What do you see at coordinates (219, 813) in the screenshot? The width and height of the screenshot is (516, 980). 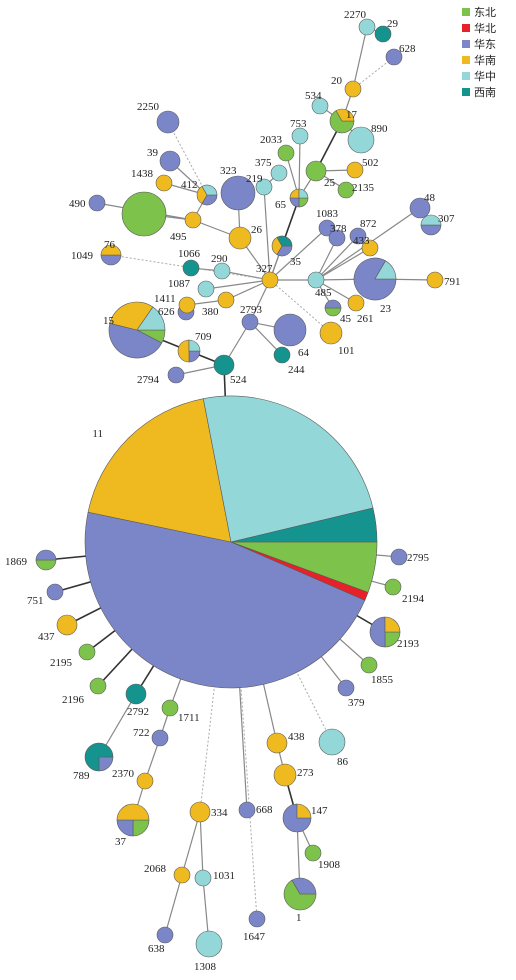 I see `node-label-334: 334` at bounding box center [219, 813].